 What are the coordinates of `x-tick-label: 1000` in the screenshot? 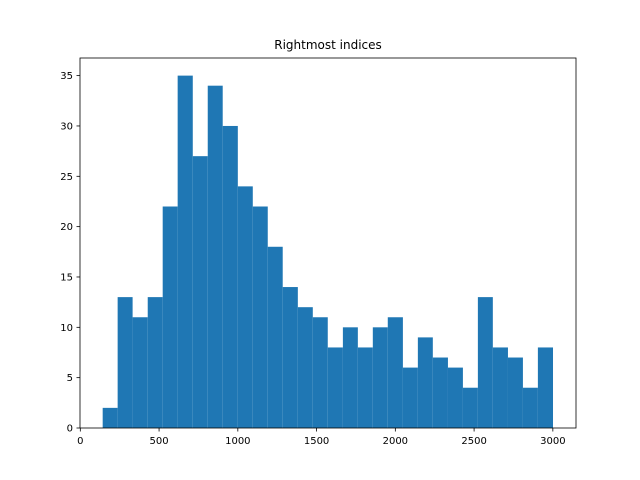 It's located at (237, 441).